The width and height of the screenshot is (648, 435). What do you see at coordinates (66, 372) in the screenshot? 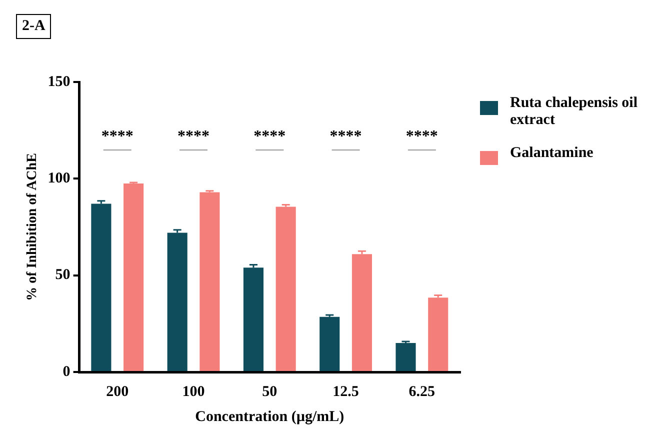
I see `y-tick-label: 0` at bounding box center [66, 372].